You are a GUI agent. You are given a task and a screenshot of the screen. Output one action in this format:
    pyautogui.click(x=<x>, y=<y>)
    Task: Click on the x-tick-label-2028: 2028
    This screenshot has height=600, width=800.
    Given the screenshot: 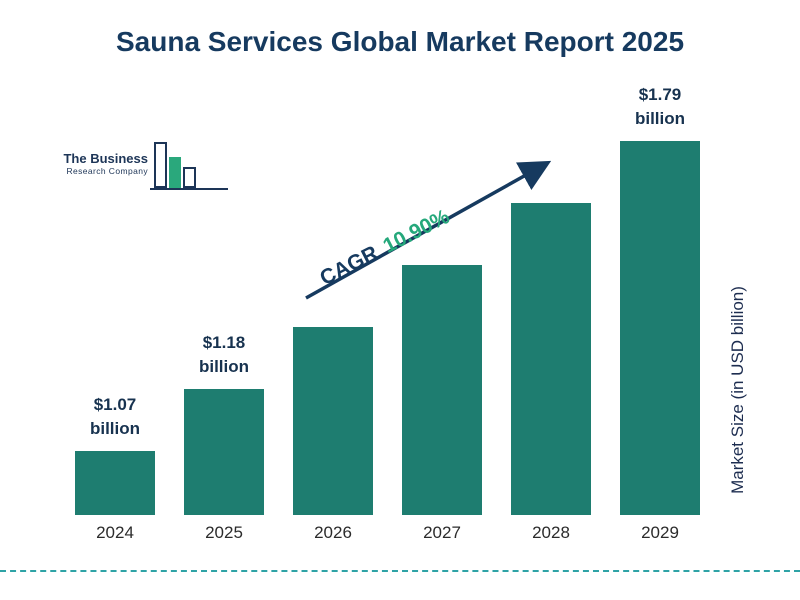 What is the action you would take?
    pyautogui.click(x=551, y=532)
    